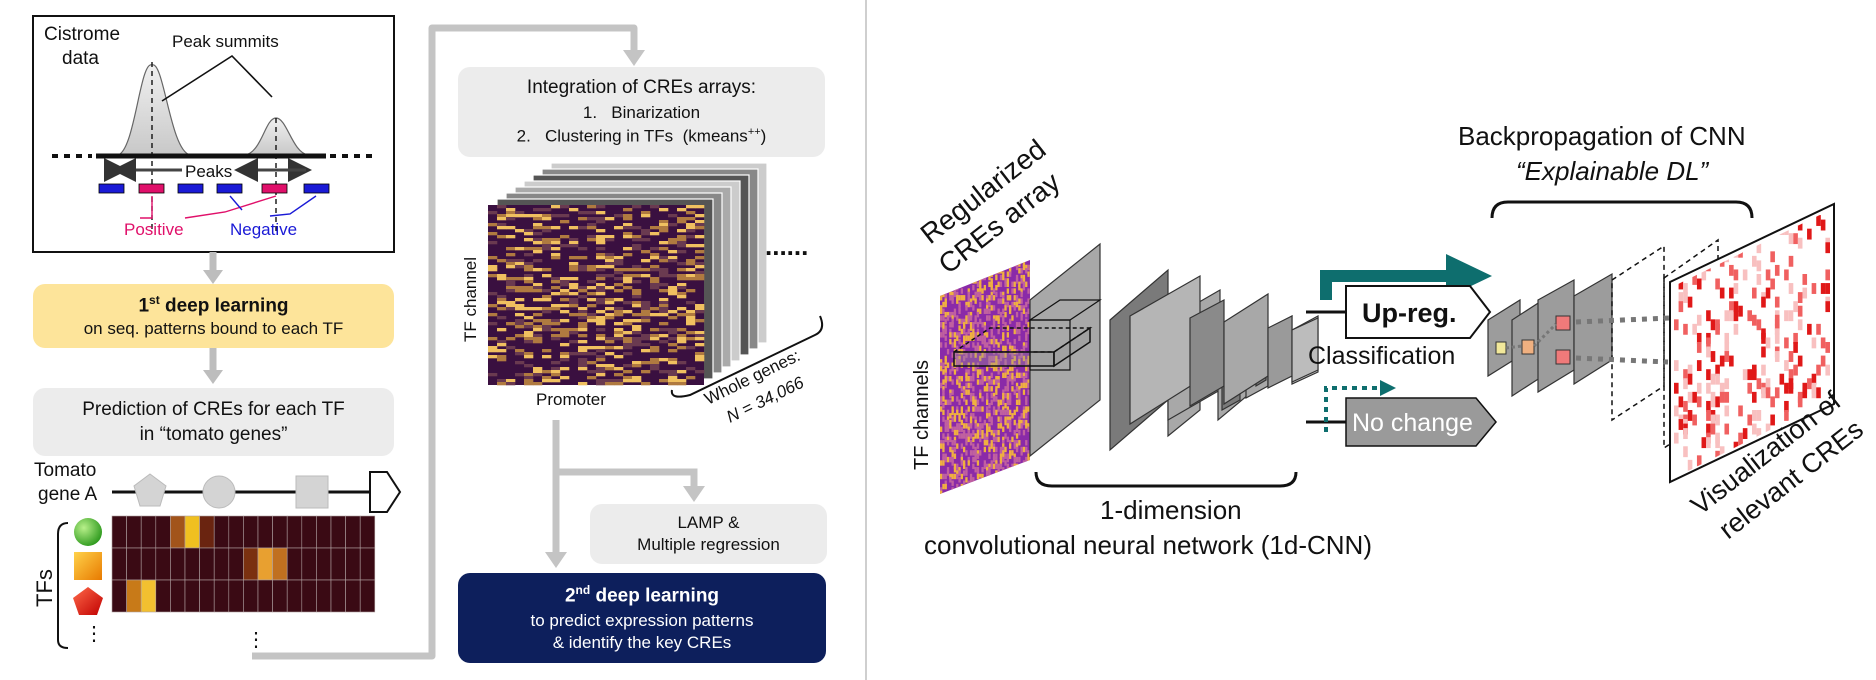  What do you see at coordinates (1388, 388) in the screenshot?
I see `nochange-arrowhead` at bounding box center [1388, 388].